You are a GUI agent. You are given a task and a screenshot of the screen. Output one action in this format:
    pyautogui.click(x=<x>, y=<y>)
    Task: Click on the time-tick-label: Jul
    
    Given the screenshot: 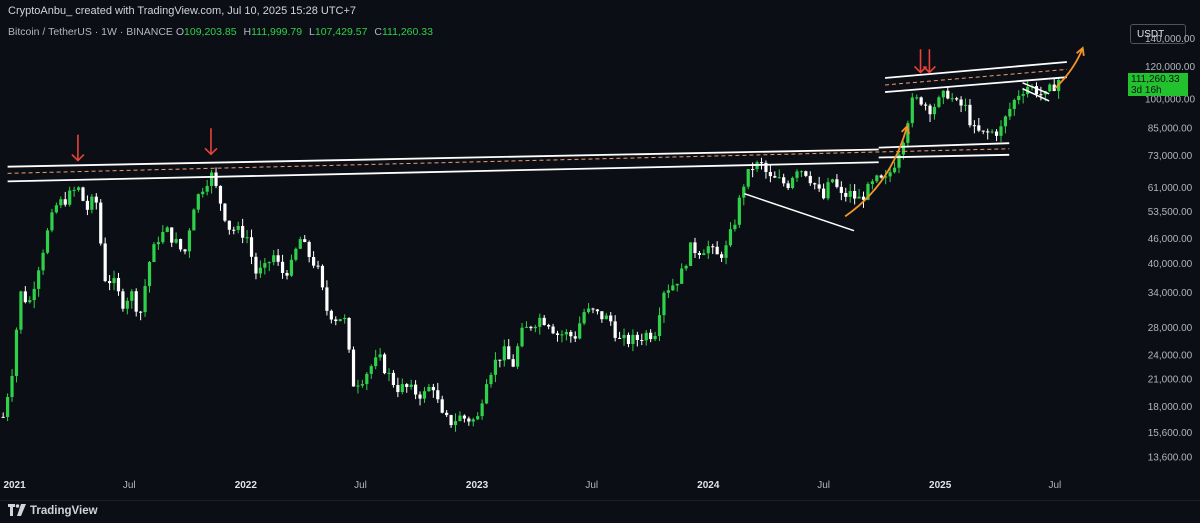 What is the action you would take?
    pyautogui.click(x=360, y=485)
    